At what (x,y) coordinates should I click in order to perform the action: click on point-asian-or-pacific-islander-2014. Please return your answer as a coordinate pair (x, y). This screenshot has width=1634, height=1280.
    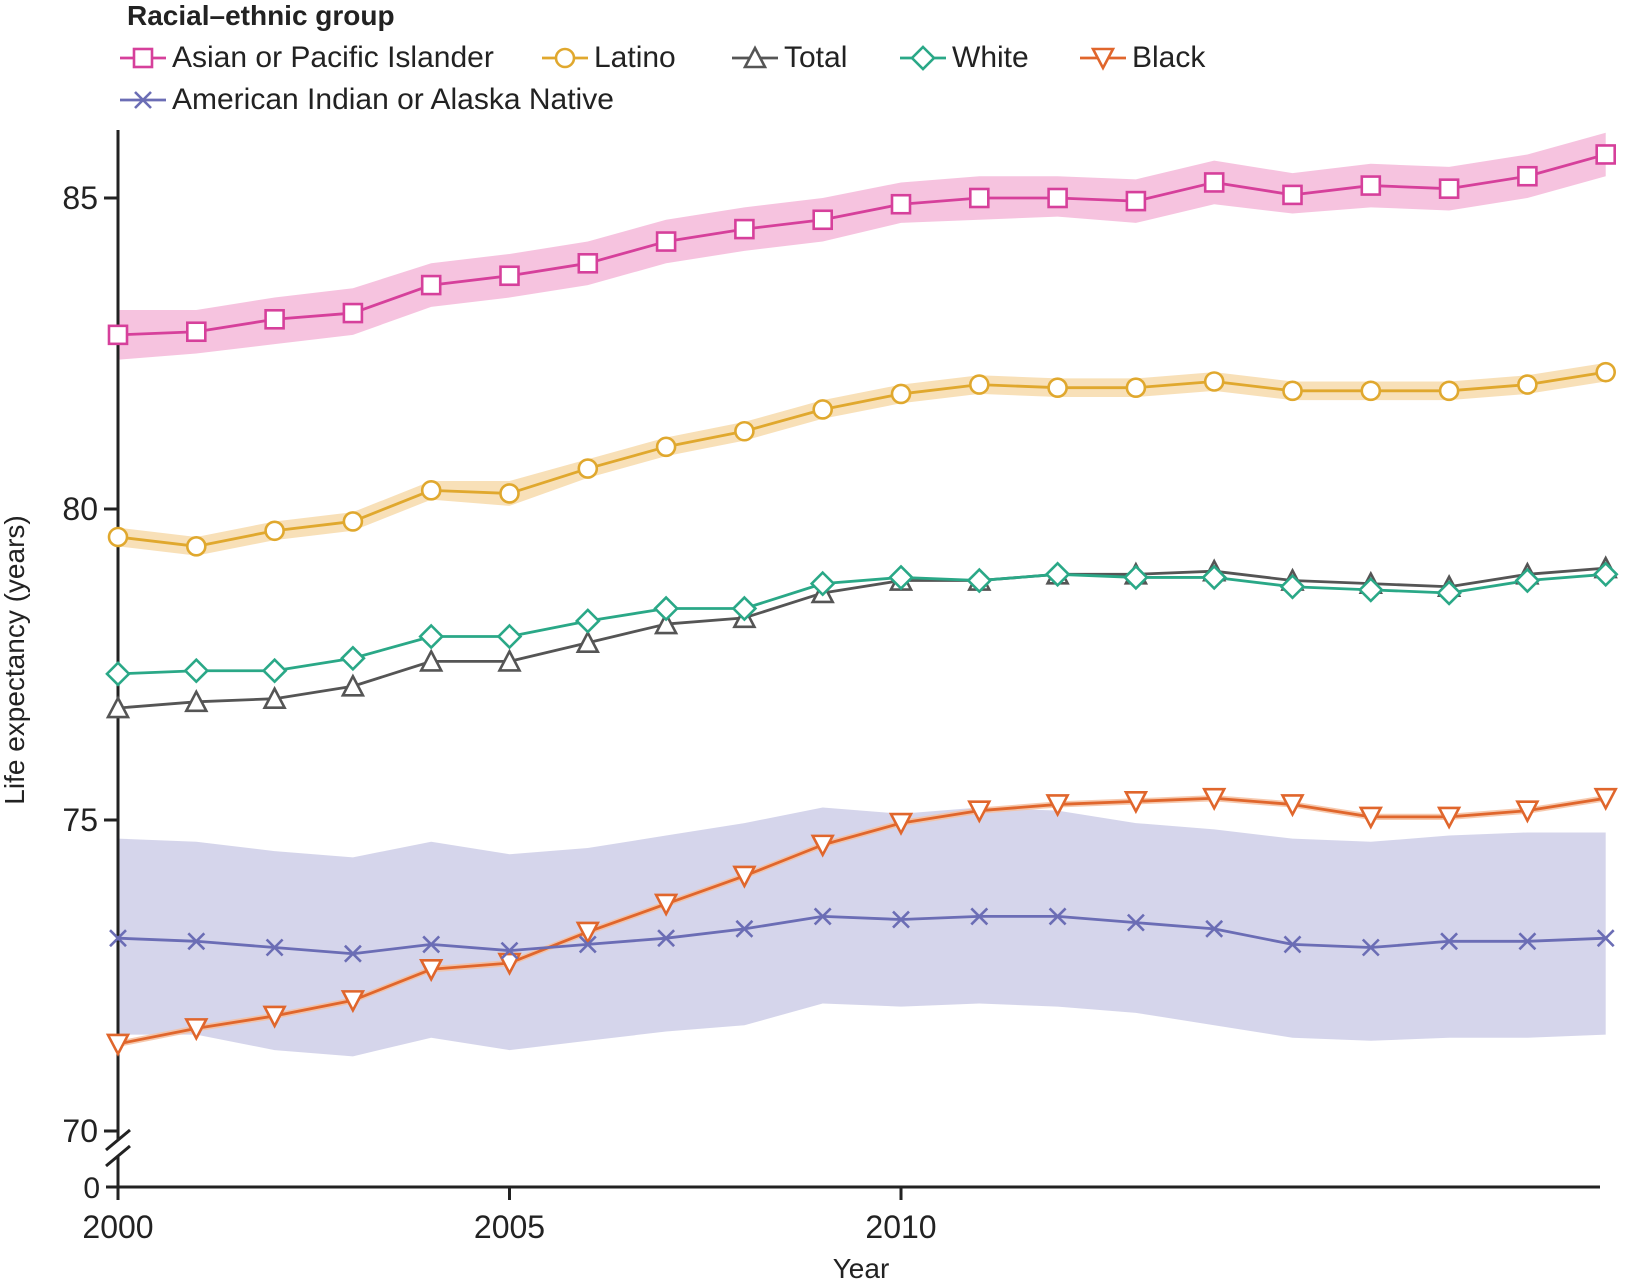
    Looking at the image, I should click on (1214, 182).